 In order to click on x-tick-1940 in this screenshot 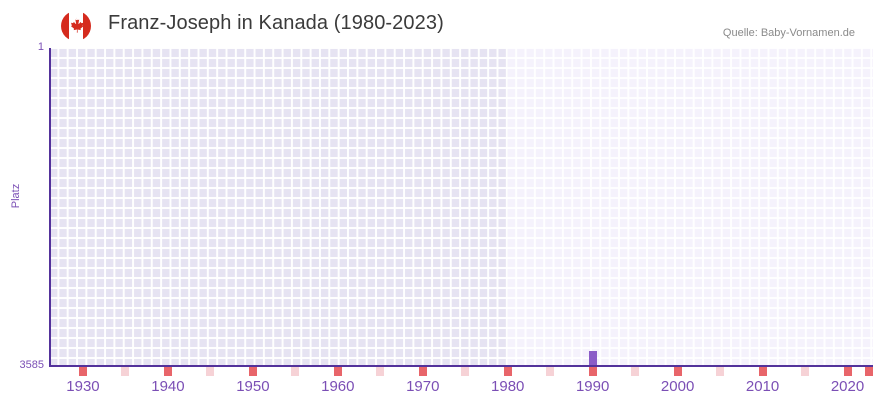, I will do `click(167, 371)`.